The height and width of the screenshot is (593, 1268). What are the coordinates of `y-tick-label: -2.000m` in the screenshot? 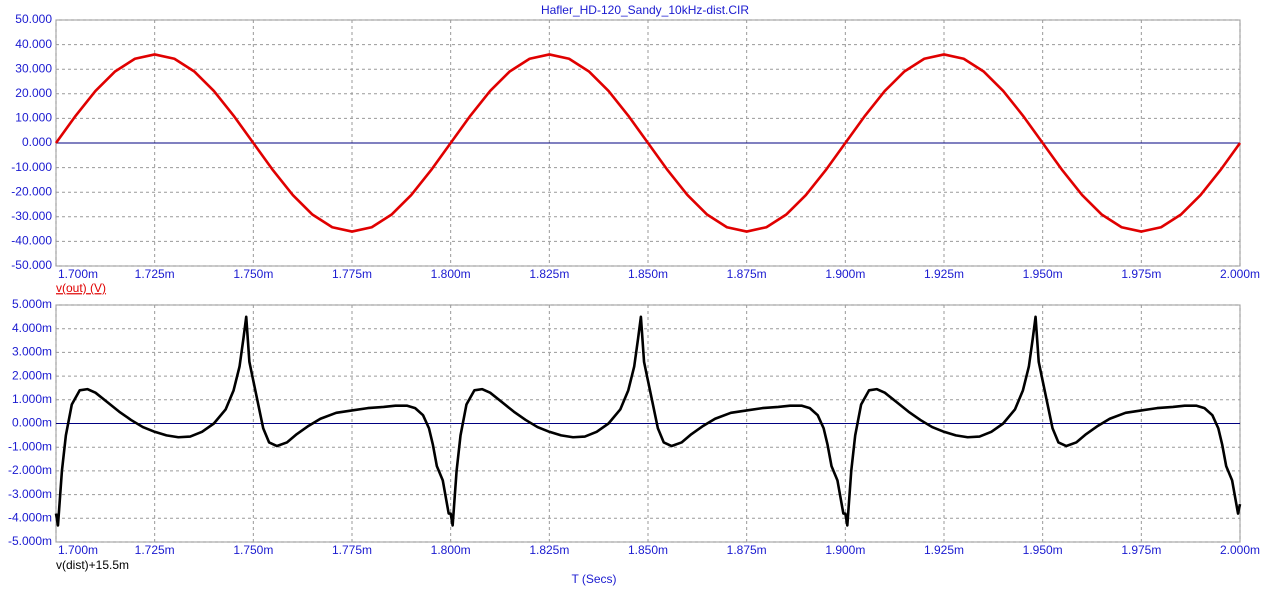 It's located at (30, 470).